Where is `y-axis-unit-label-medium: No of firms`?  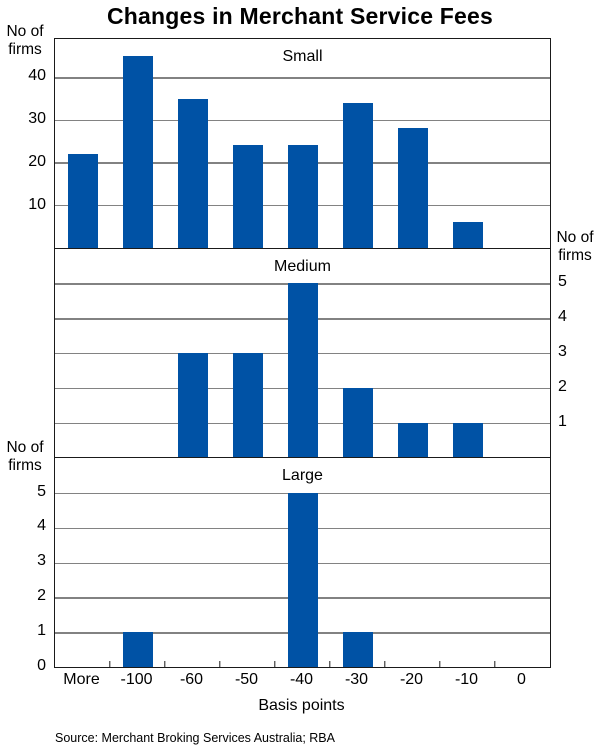
y-axis-unit-label-medium: No of firms is located at coordinates (575, 247).